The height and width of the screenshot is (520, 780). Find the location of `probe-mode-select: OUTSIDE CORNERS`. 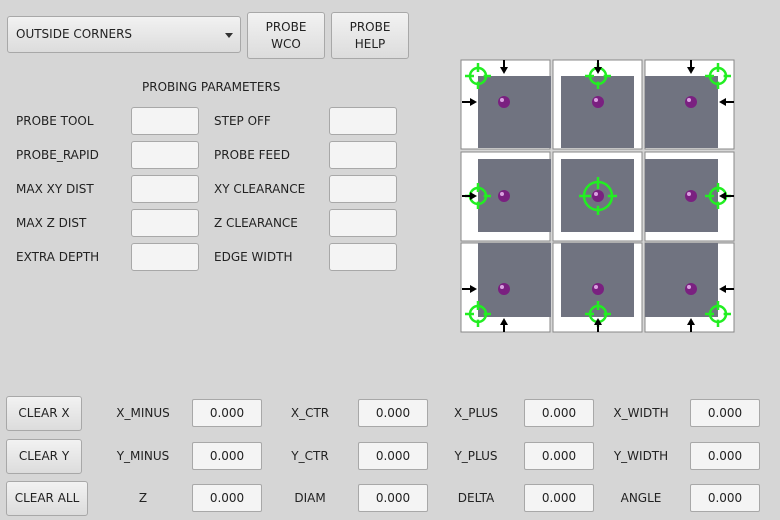

probe-mode-select: OUTSIDE CORNERS is located at coordinates (124, 34).